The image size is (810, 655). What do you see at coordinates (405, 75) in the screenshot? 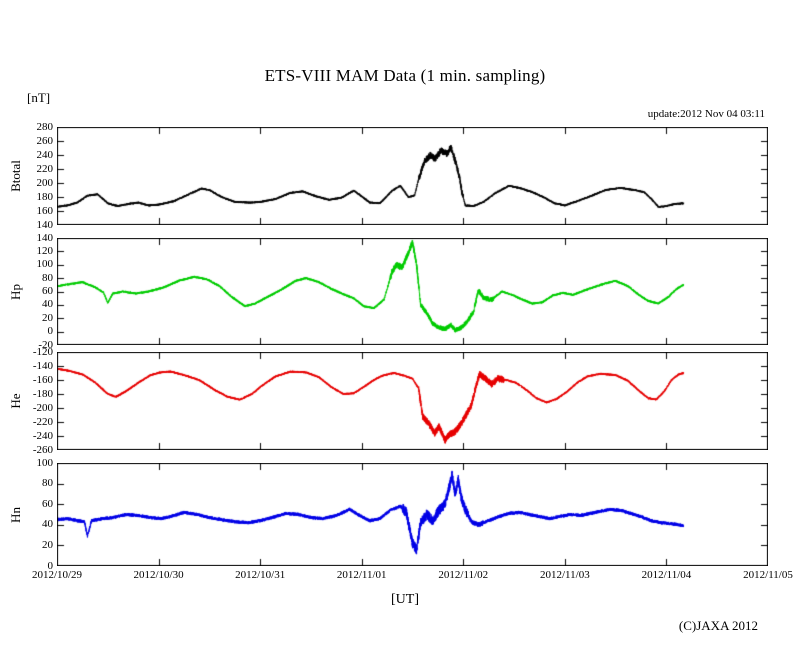
I see `chart-title: ETS-VIII MAM Data (1 min. sampling)` at bounding box center [405, 75].